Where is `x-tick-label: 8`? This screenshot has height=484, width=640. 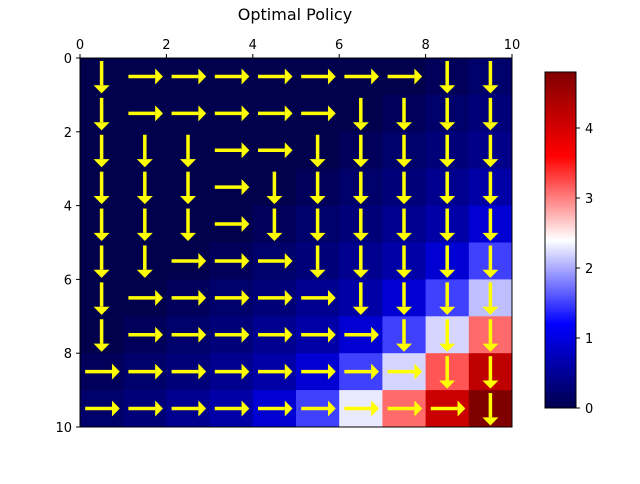
x-tick-label: 8 is located at coordinates (425, 45).